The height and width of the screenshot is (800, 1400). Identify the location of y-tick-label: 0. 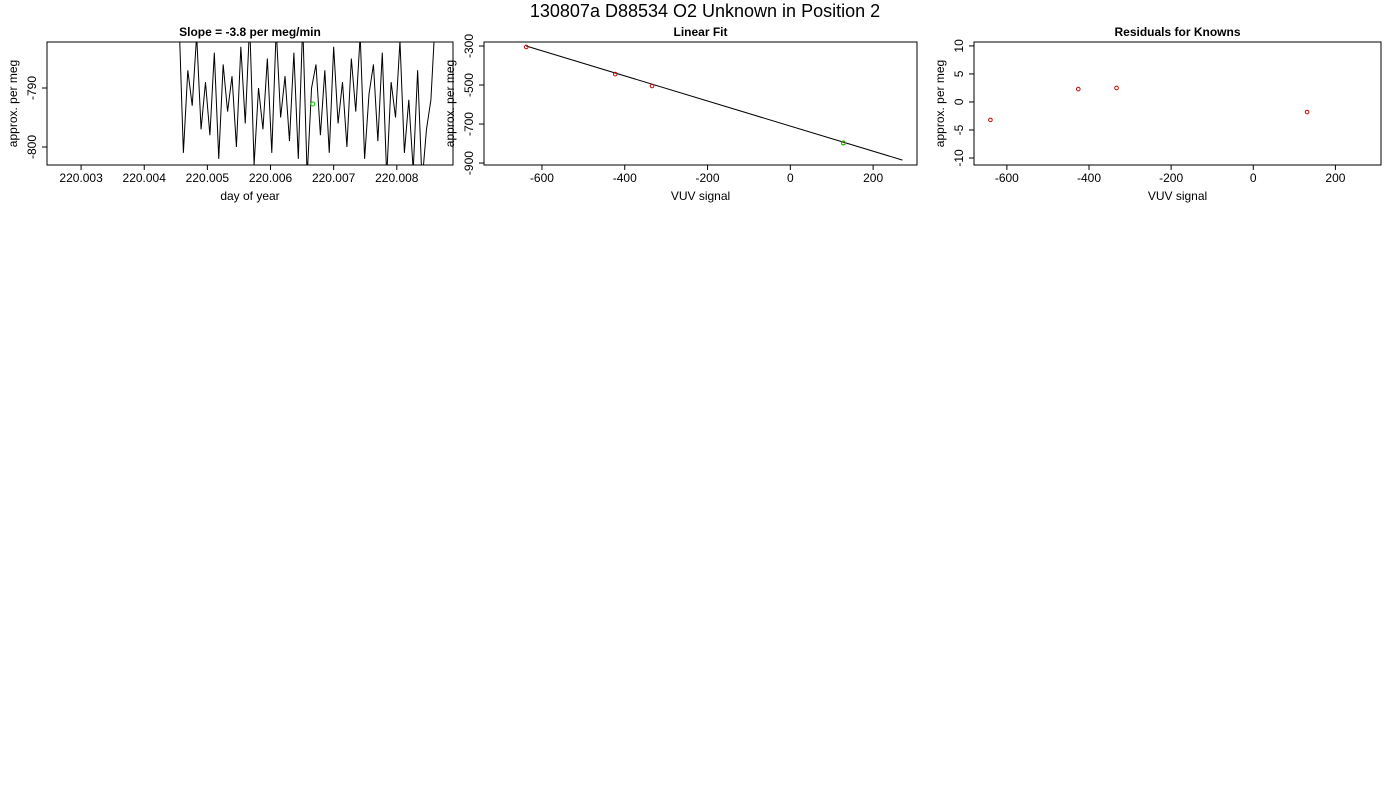
(959, 101).